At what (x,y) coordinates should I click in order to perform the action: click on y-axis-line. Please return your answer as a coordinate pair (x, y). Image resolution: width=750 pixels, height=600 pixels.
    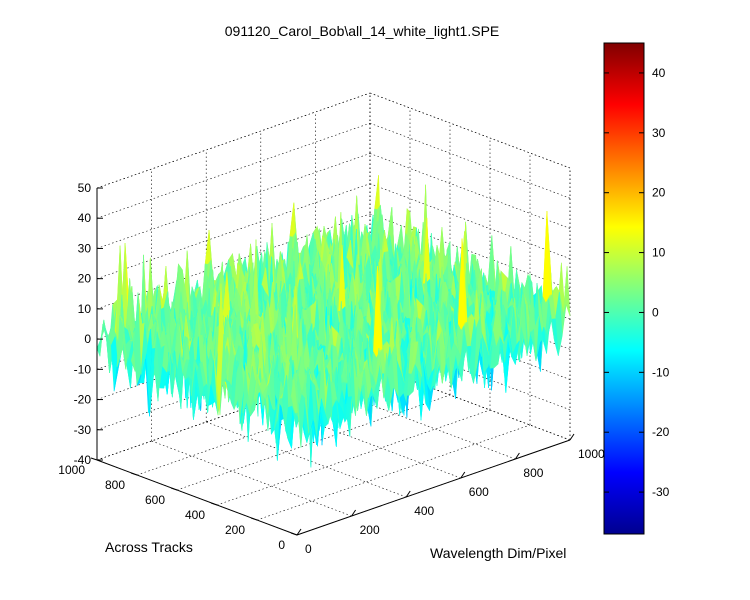
    Looking at the image, I should click on (197, 497).